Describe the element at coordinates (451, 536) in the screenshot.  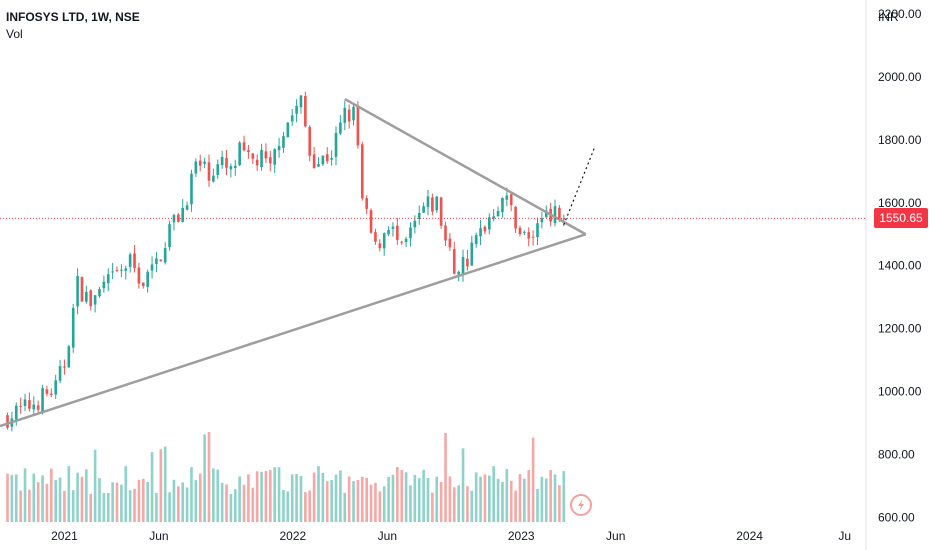
I see `time-axis-ticks: 2021 Jun 2022 Jun 2023 Jun 2024 Ju` at that location.